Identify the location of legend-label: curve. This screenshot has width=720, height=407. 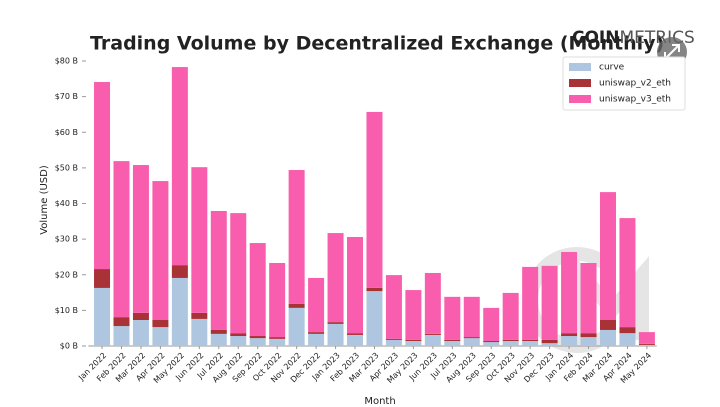
(612, 68).